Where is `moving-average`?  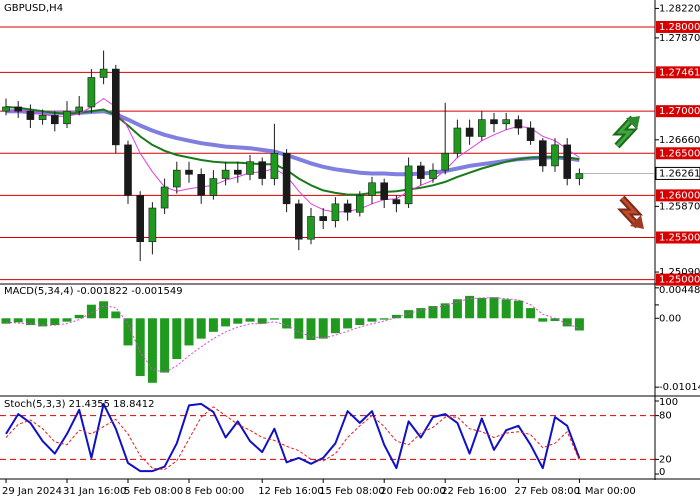 moving-average is located at coordinates (293, 143).